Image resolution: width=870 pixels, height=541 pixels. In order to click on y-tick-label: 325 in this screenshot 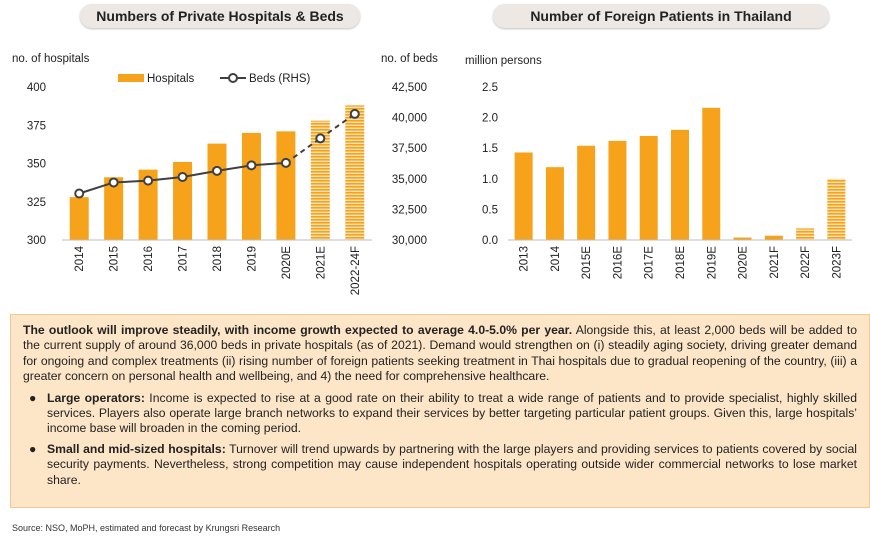, I will do `click(36, 203)`.